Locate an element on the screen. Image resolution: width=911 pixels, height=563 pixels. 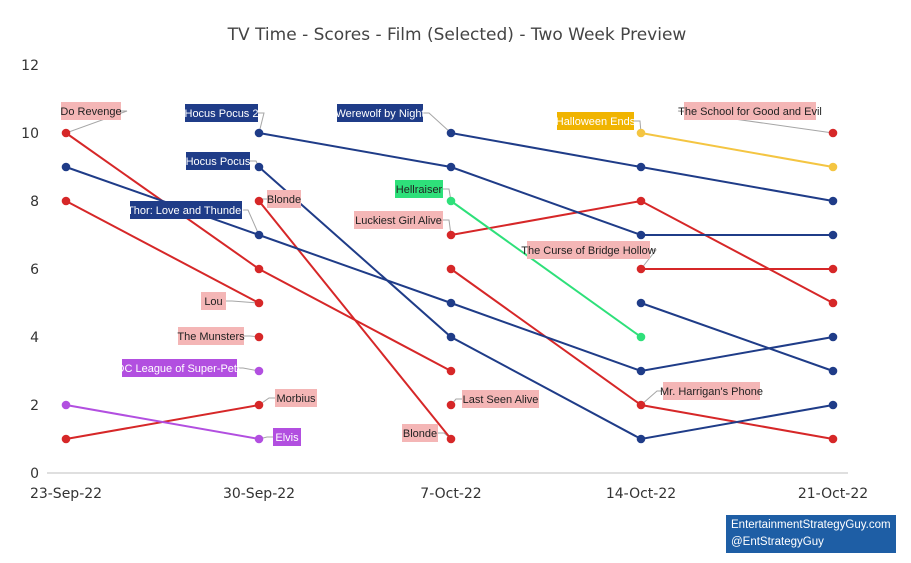
series-label-text: Hocus Pocus is located at coordinates (218, 162).